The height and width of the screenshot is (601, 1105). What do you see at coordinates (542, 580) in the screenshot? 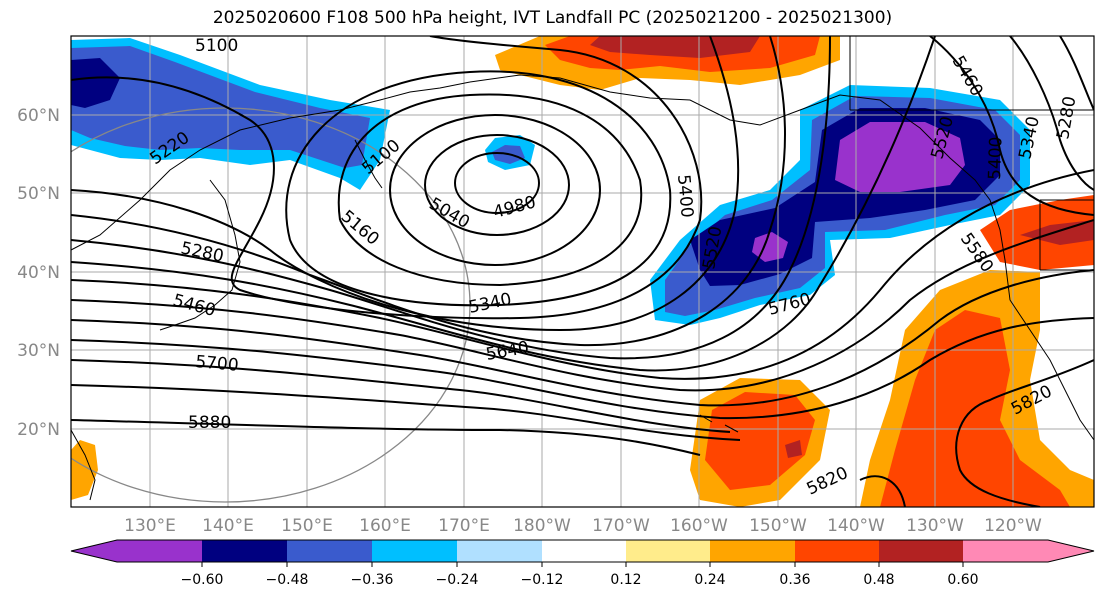
I see `colorbar-tick-label: −0.12` at bounding box center [542, 580].